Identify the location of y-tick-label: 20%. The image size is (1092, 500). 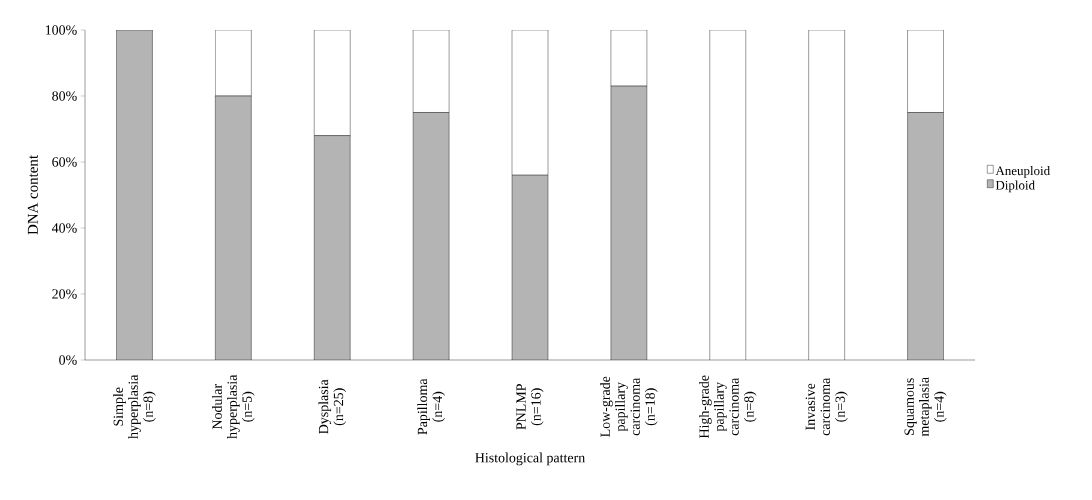
(64, 294).